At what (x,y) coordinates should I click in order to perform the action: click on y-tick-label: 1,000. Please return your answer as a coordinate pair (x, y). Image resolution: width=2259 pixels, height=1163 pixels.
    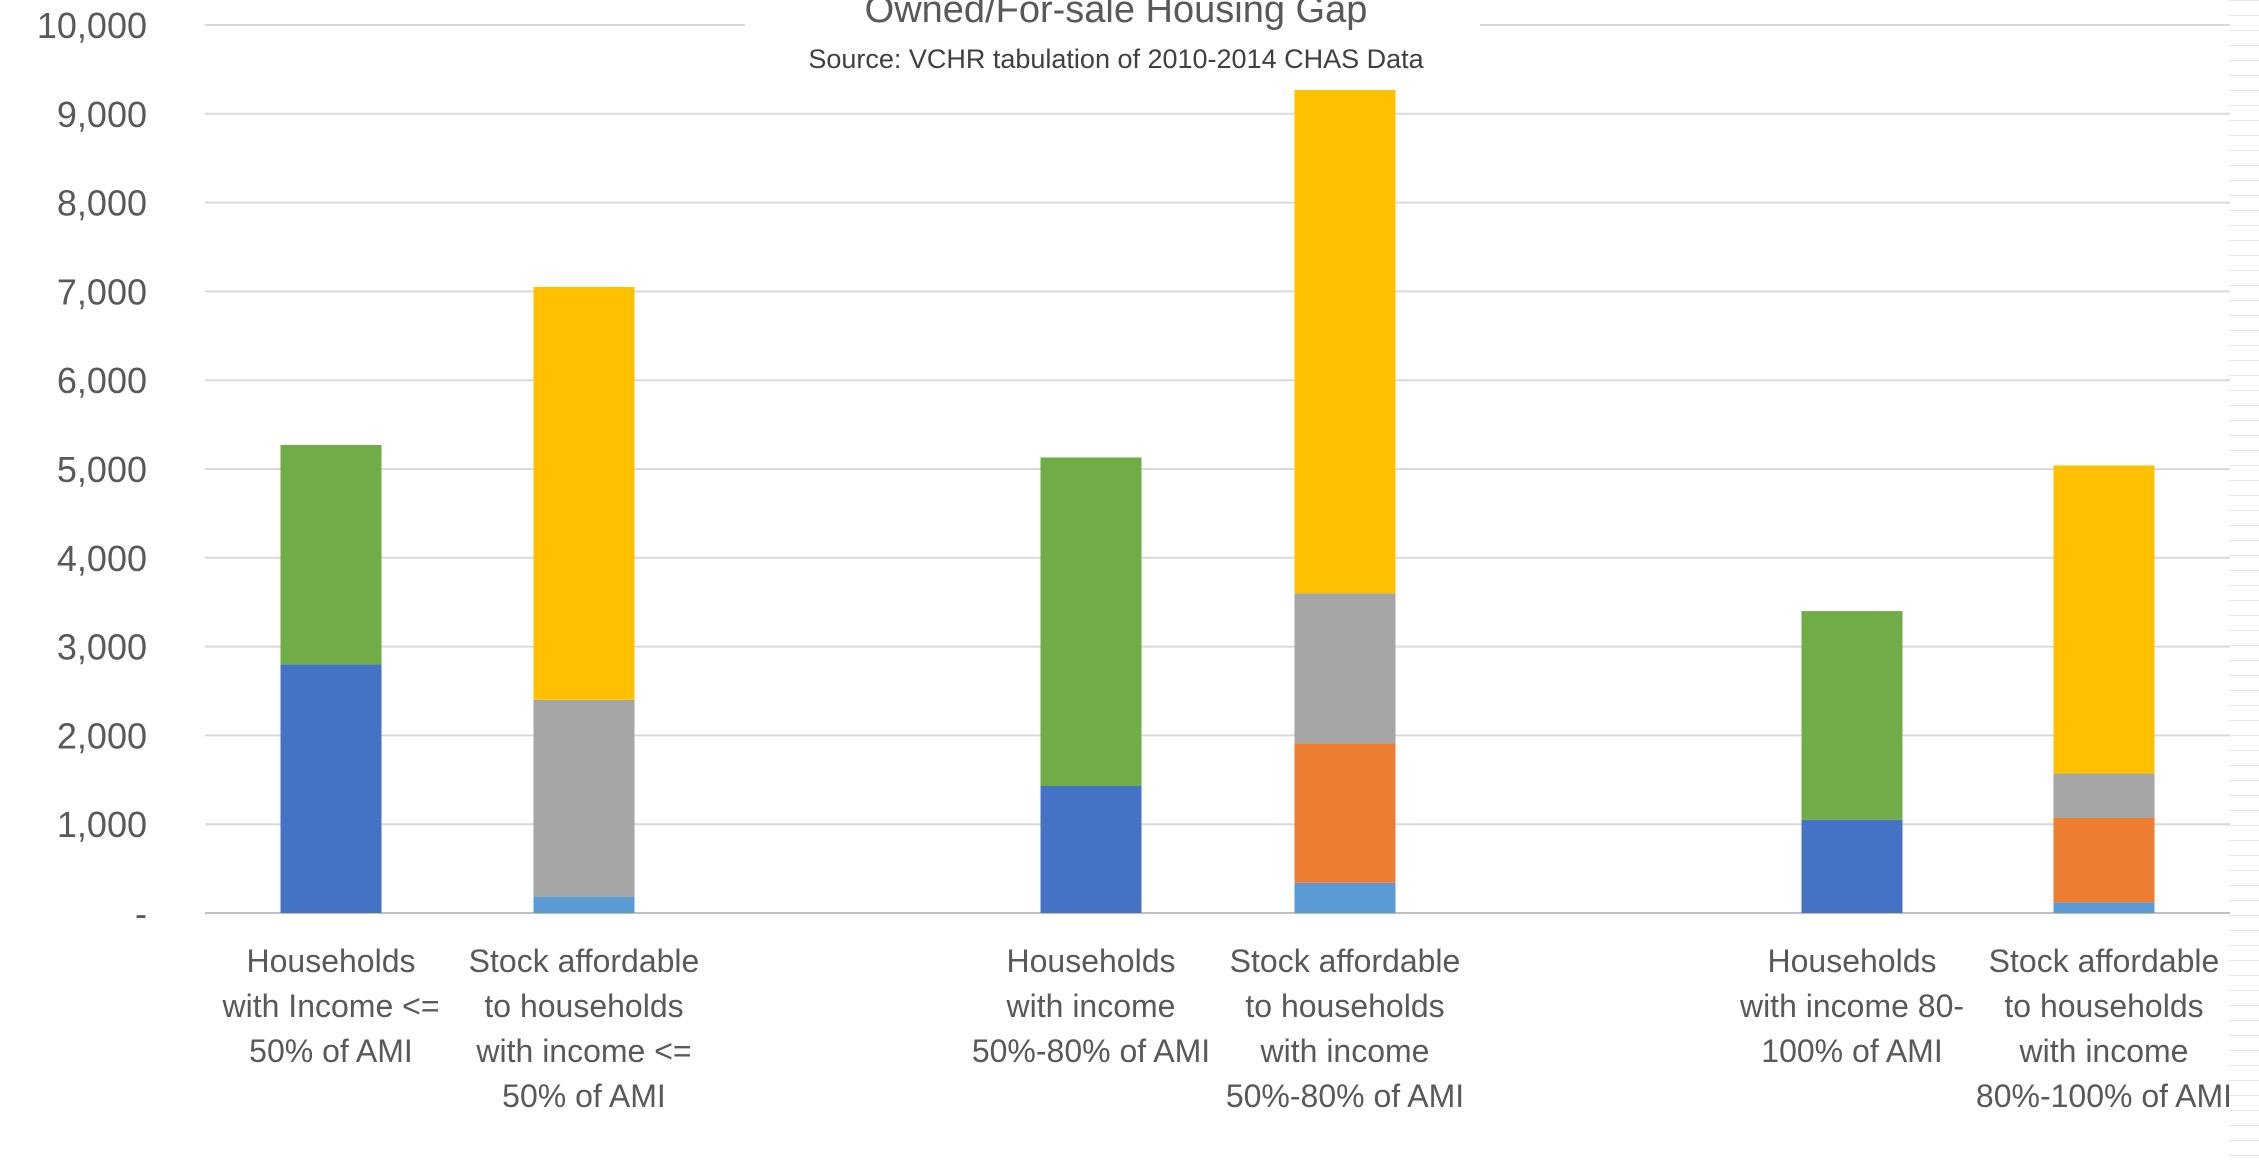
    Looking at the image, I should click on (102, 824).